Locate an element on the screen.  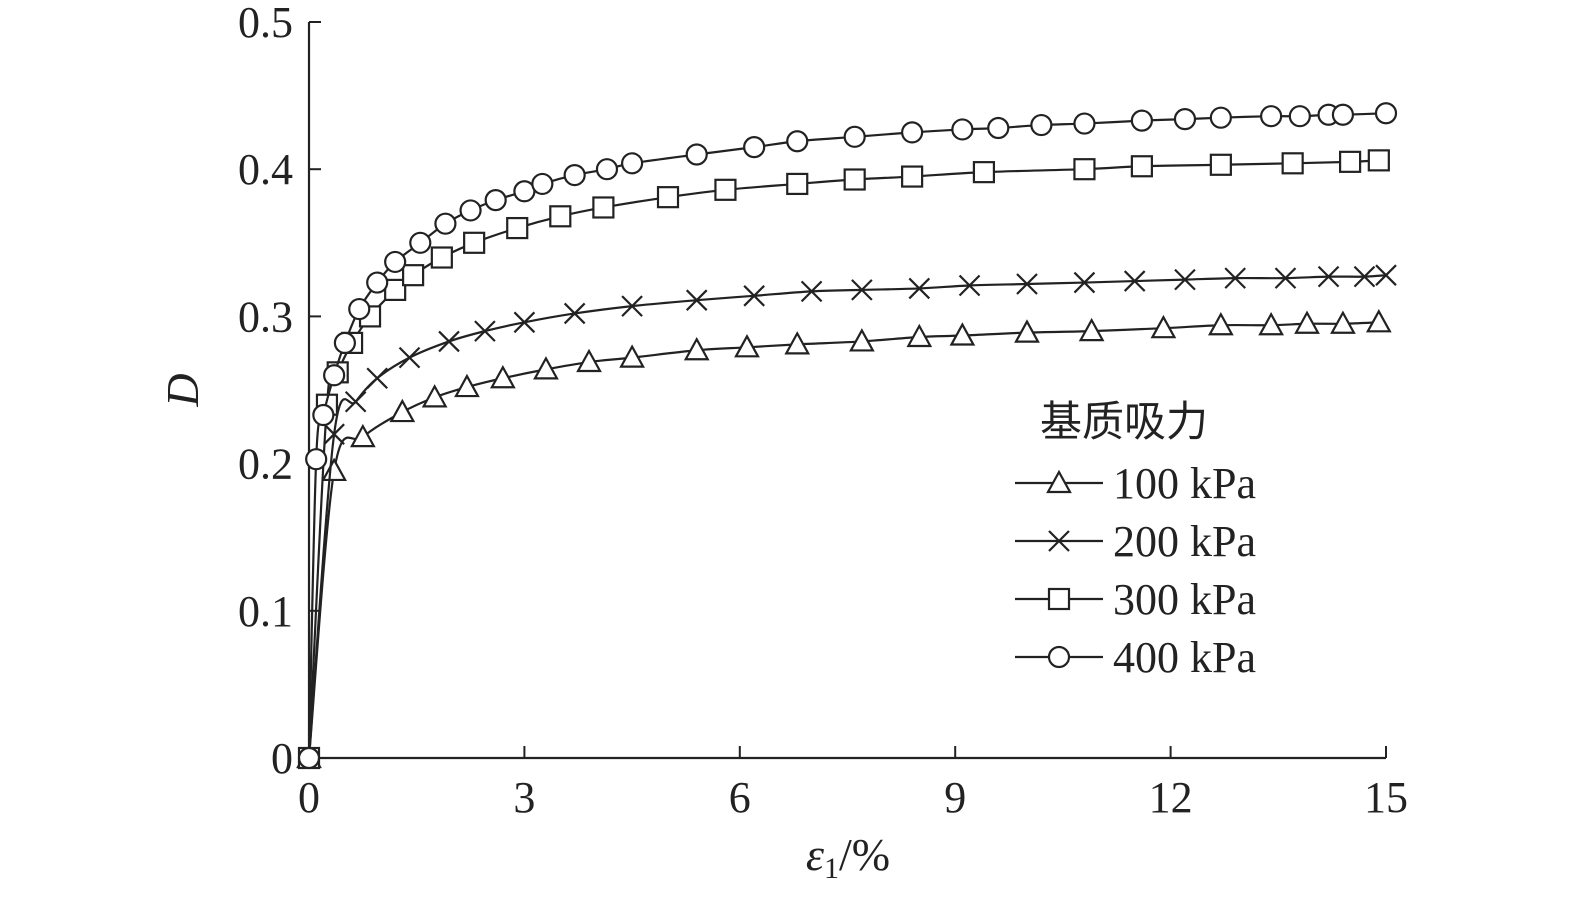
y-tick-label: 0.2 is located at coordinates (265, 464).